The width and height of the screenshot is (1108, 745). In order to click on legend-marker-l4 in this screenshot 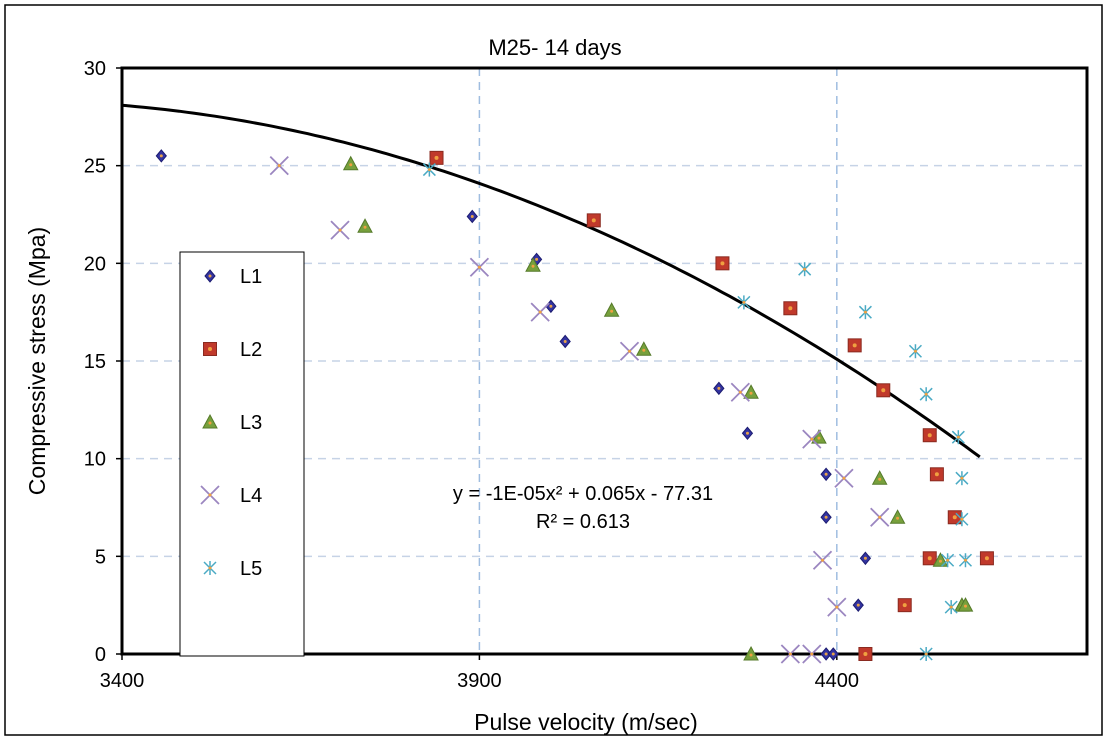, I will do `click(210, 495)`.